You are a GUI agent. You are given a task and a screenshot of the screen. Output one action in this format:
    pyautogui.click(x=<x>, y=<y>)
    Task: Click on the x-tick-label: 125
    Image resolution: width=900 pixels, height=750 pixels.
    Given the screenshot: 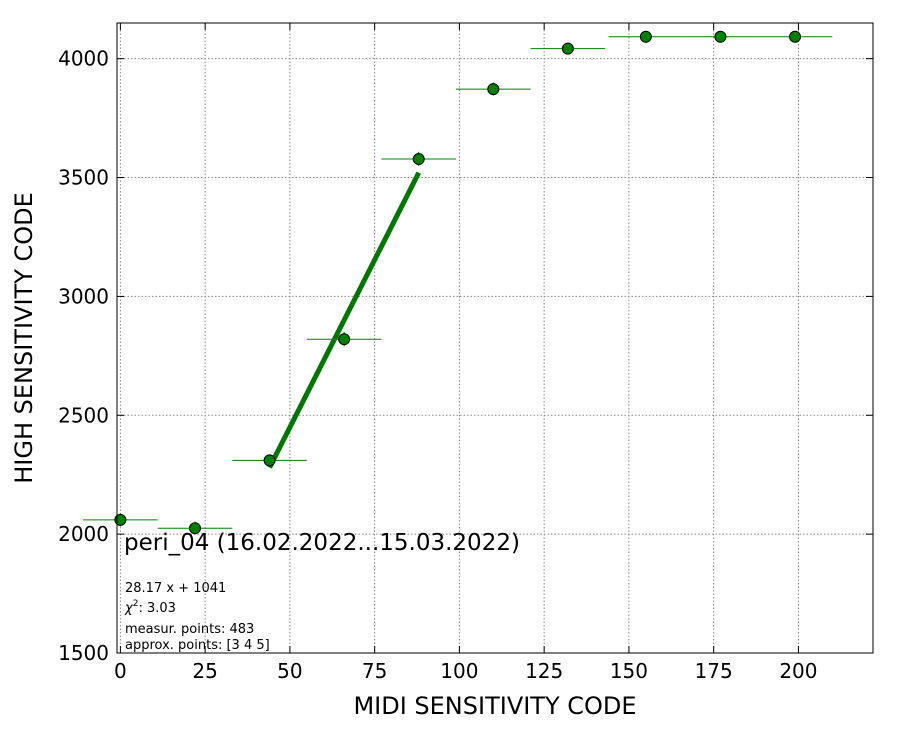 What is the action you would take?
    pyautogui.click(x=544, y=671)
    